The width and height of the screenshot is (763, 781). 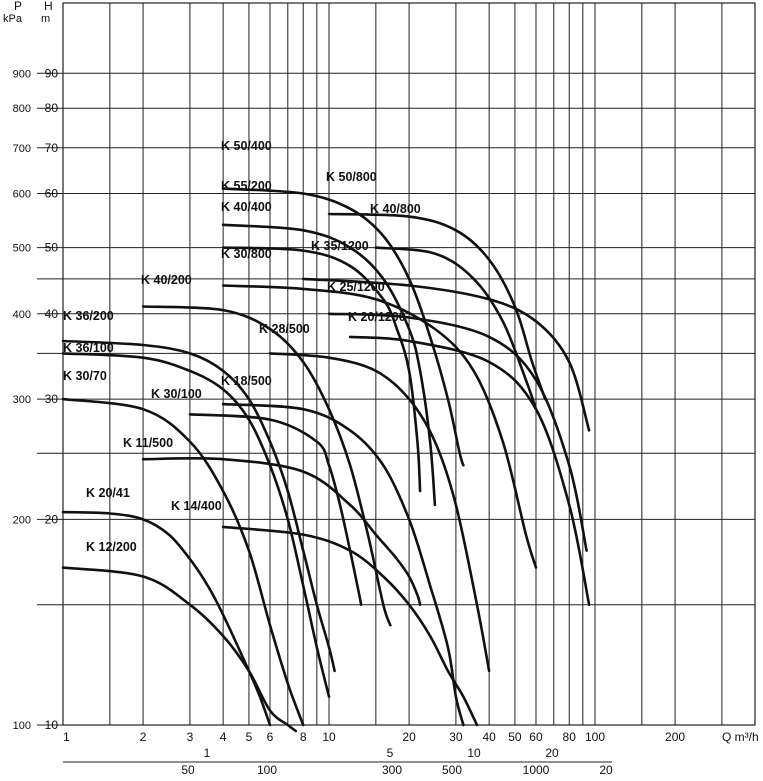 I want to click on secondary-x-tick-label: 10, so click(x=474, y=753).